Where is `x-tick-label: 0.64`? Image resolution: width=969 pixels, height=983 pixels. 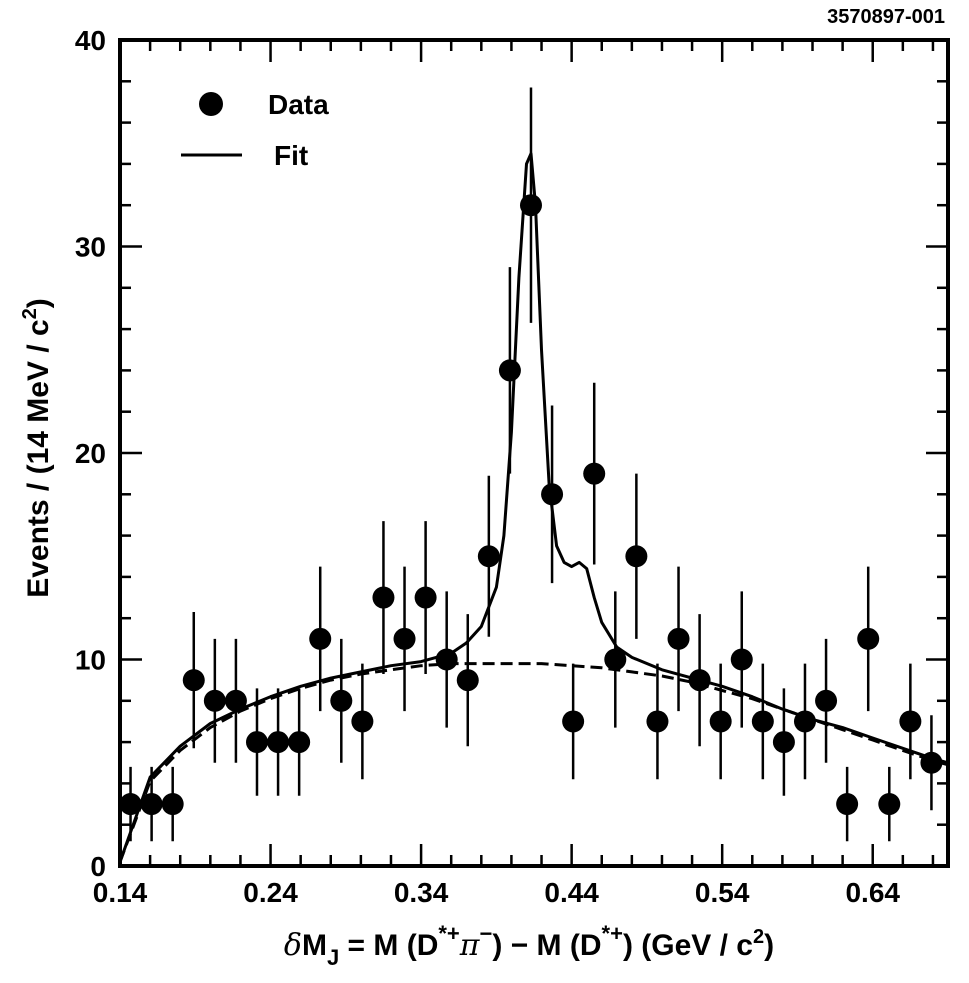
x-tick-label: 0.64 is located at coordinates (872, 892).